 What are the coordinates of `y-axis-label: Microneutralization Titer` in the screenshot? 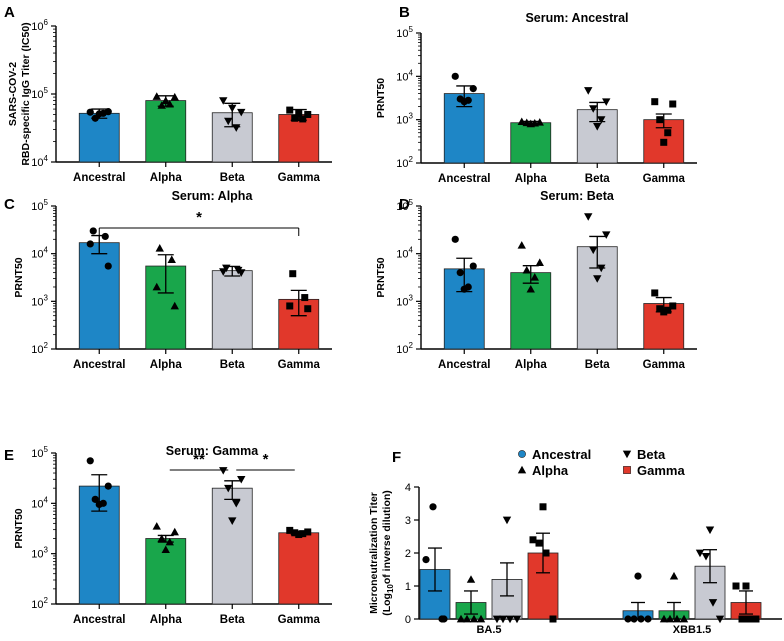 It's located at (374, 553).